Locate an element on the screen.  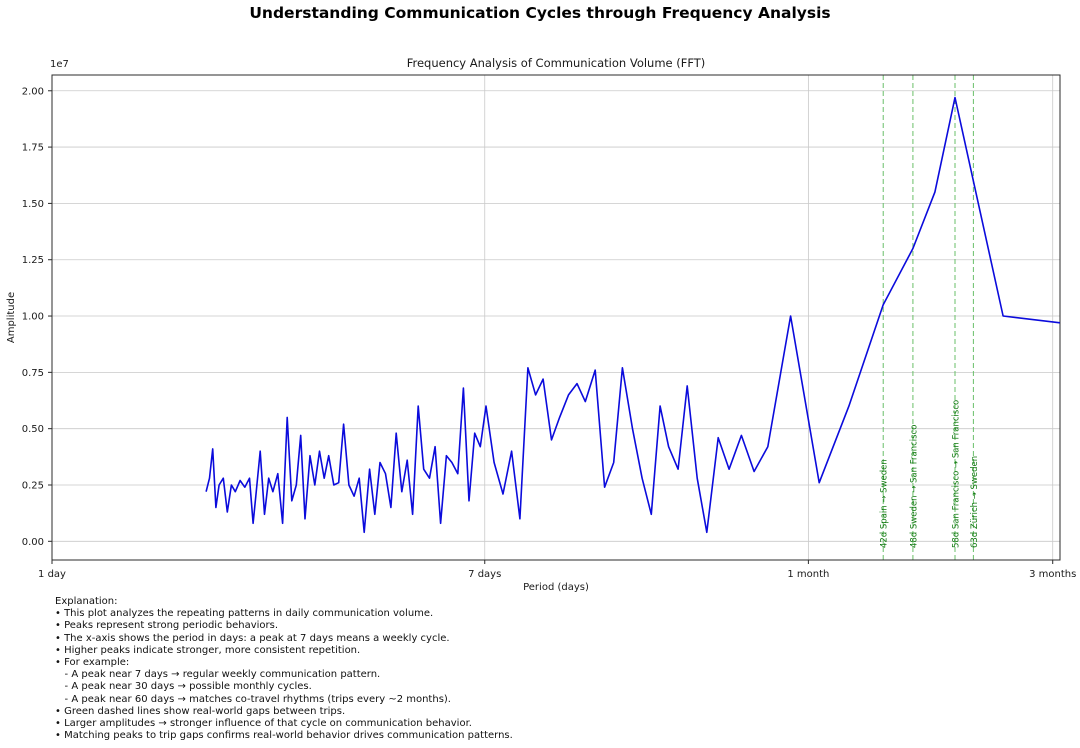
y-tick-label: 2.00 is located at coordinates (33, 91).